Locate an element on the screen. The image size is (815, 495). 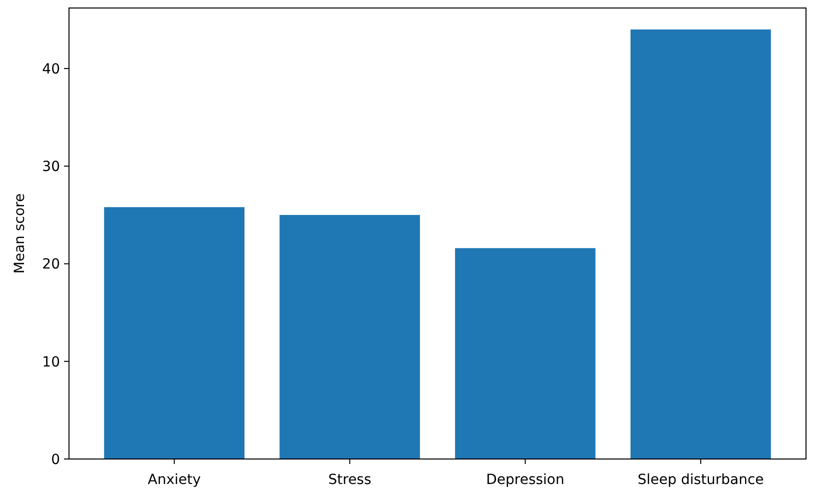
x-tick-label: Anxiety is located at coordinates (174, 480).